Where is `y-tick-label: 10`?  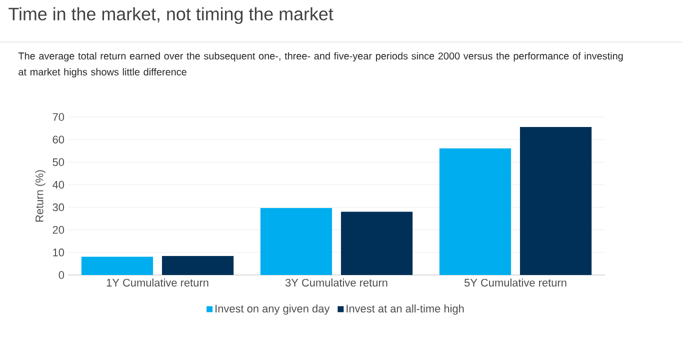 y-tick-label: 10 is located at coordinates (58, 252).